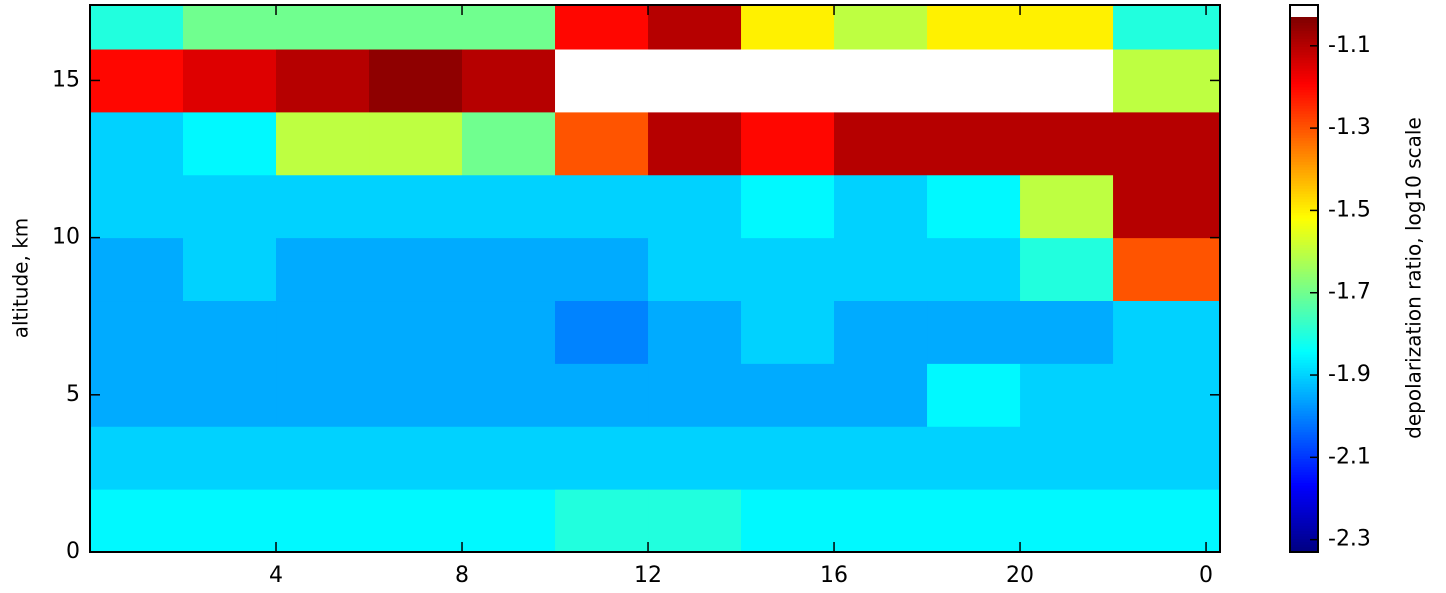 The height and width of the screenshot is (593, 1446). What do you see at coordinates (648, 575) in the screenshot?
I see `x-tick-label: 12` at bounding box center [648, 575].